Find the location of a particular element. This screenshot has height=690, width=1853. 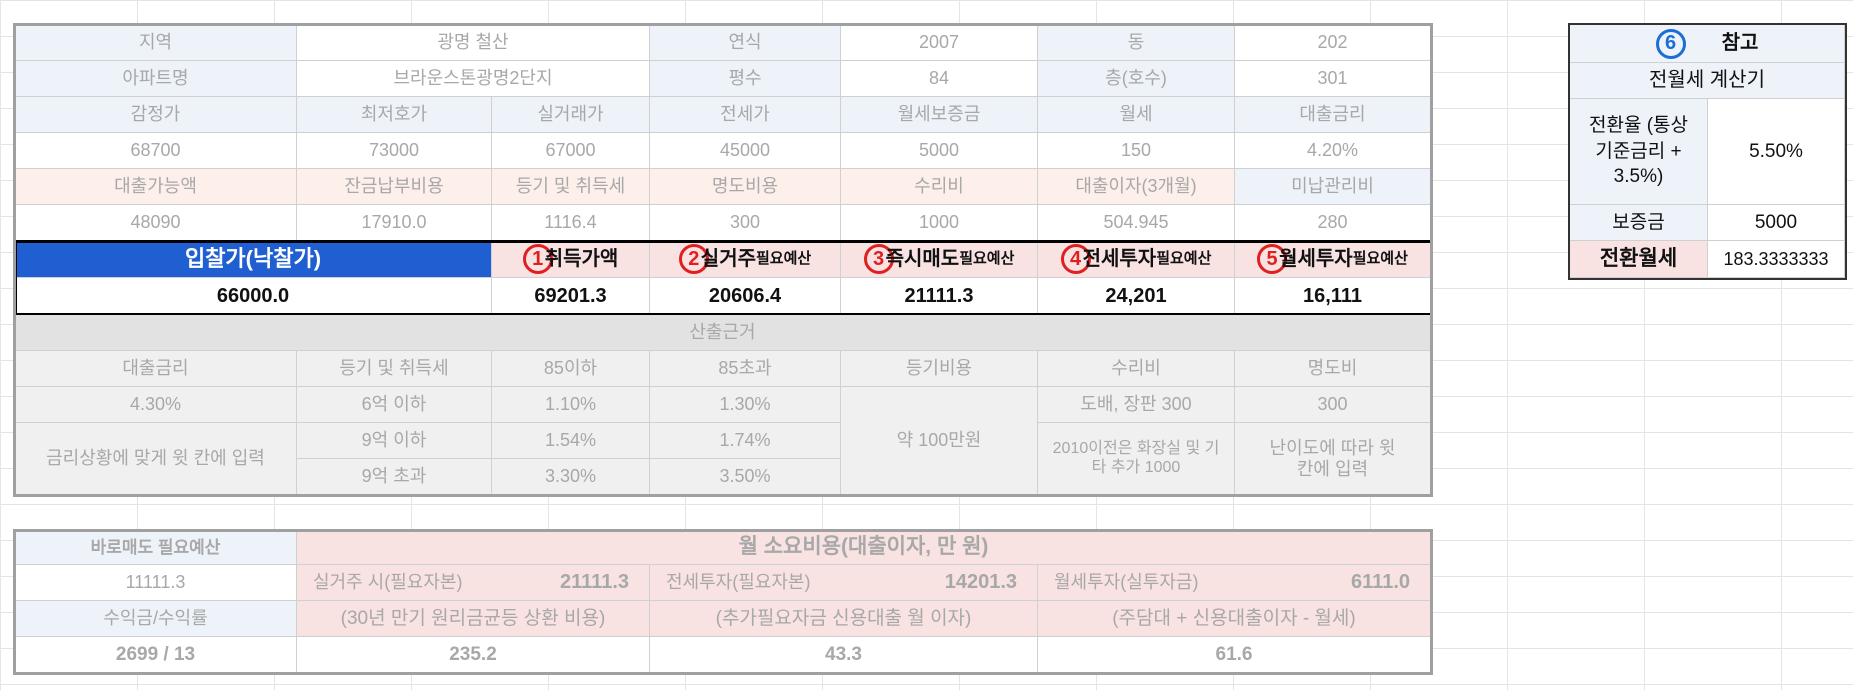

tax-row-1-label: 6억 이하 is located at coordinates (394, 405).